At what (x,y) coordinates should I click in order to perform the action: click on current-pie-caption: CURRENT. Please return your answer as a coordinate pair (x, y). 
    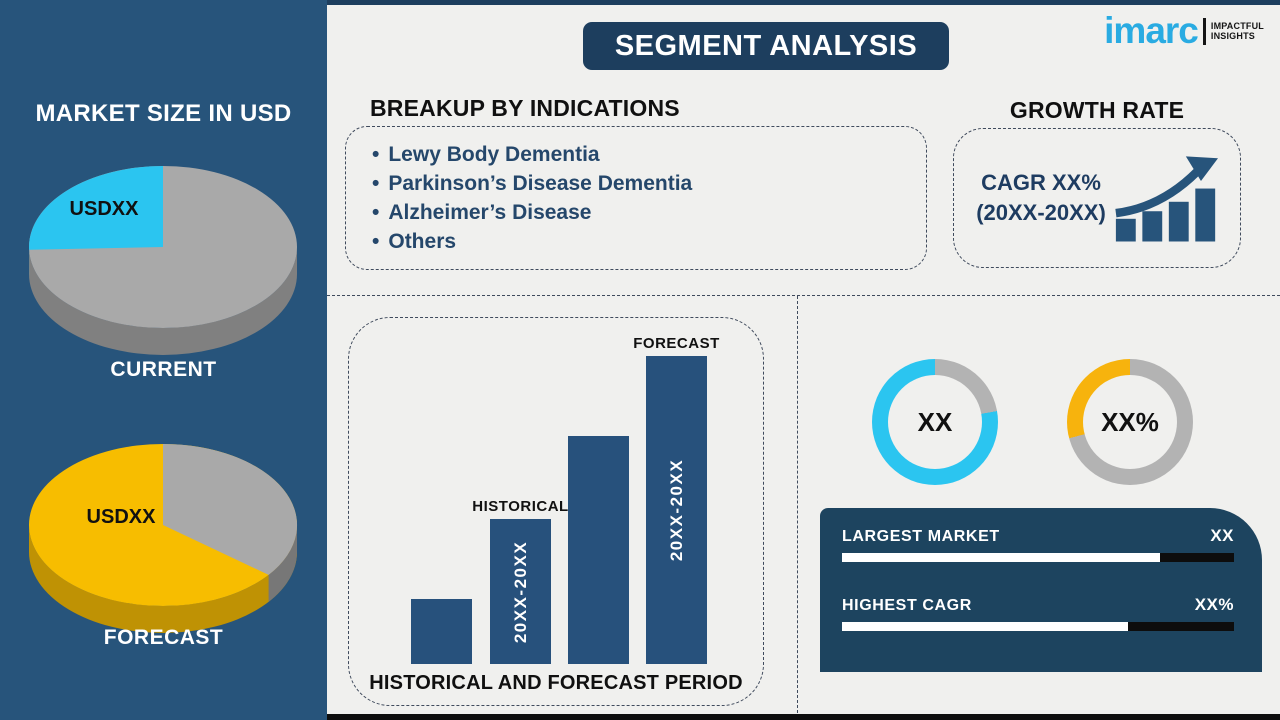
    Looking at the image, I should click on (163, 369).